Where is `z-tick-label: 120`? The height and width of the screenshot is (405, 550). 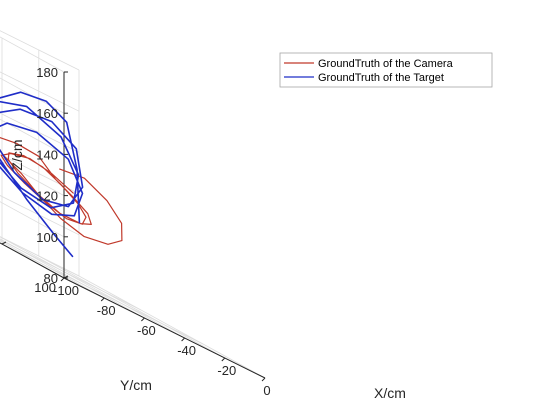 z-tick-label: 120 is located at coordinates (47, 196).